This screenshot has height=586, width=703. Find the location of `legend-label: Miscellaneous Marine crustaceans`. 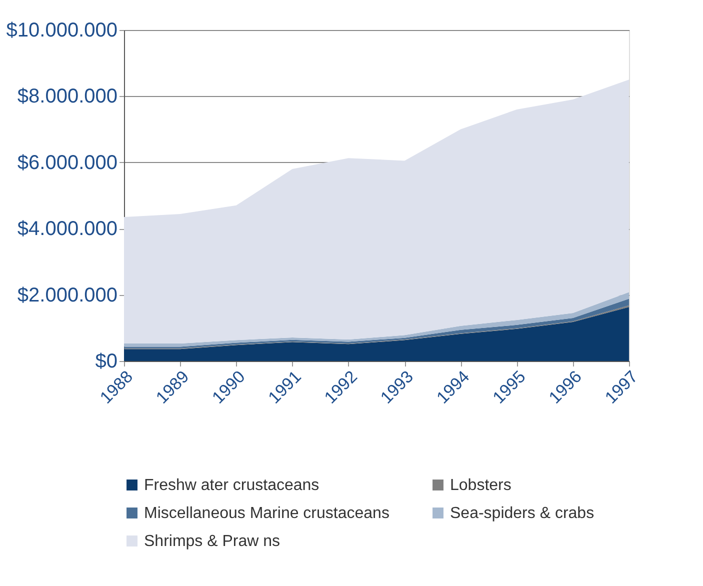

legend-label: Miscellaneous Marine crustaceans is located at coordinates (267, 513).